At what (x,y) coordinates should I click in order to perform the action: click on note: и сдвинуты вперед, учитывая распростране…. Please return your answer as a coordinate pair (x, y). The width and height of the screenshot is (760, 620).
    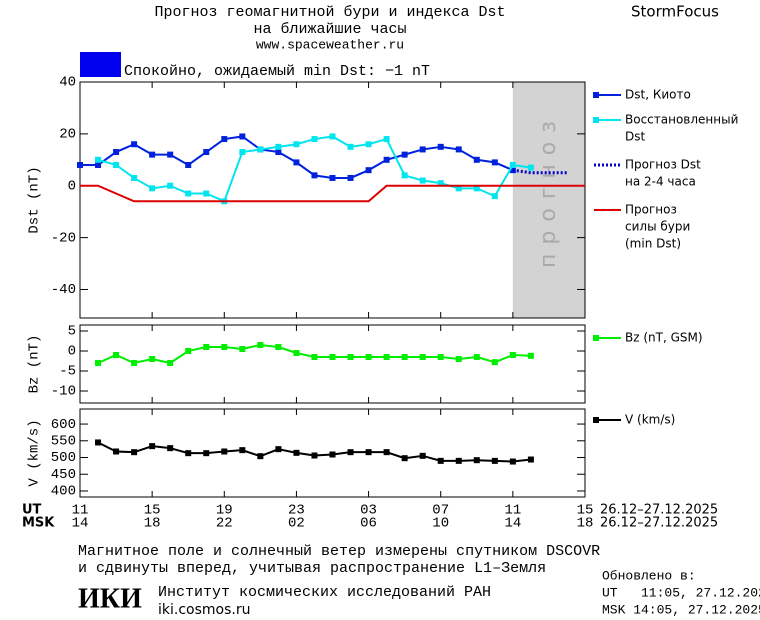
    Looking at the image, I should click on (312, 568).